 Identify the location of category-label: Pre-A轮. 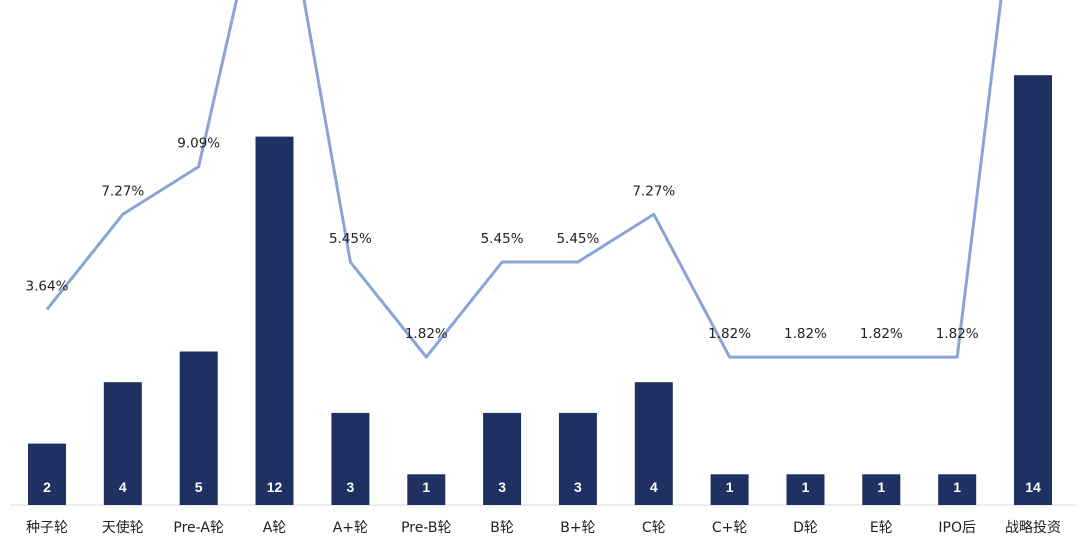
(198, 528).